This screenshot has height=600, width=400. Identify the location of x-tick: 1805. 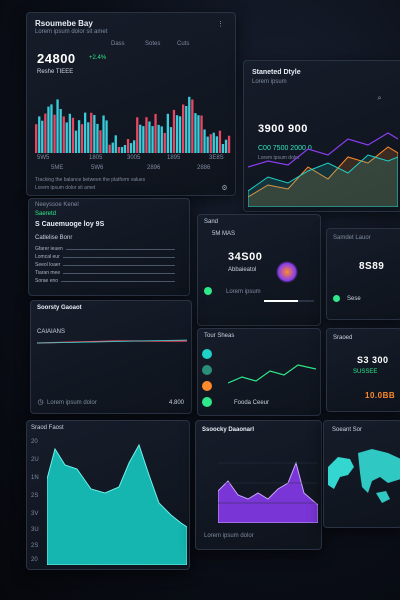
(96, 158).